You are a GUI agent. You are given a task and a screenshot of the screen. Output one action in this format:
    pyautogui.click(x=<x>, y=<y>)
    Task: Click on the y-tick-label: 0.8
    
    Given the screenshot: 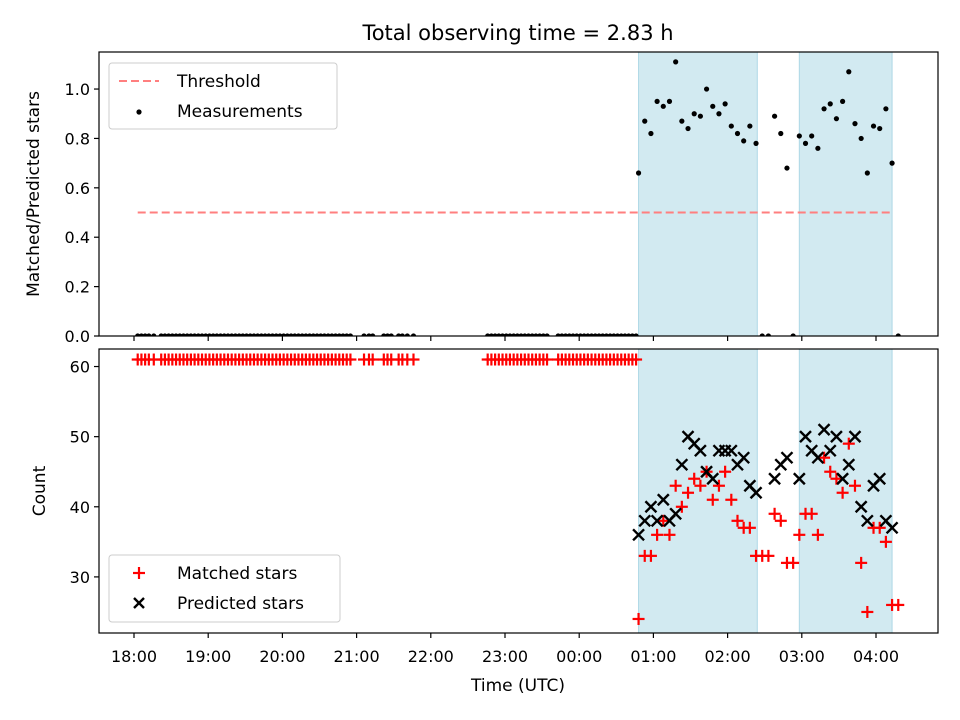 What is the action you would take?
    pyautogui.click(x=77, y=138)
    